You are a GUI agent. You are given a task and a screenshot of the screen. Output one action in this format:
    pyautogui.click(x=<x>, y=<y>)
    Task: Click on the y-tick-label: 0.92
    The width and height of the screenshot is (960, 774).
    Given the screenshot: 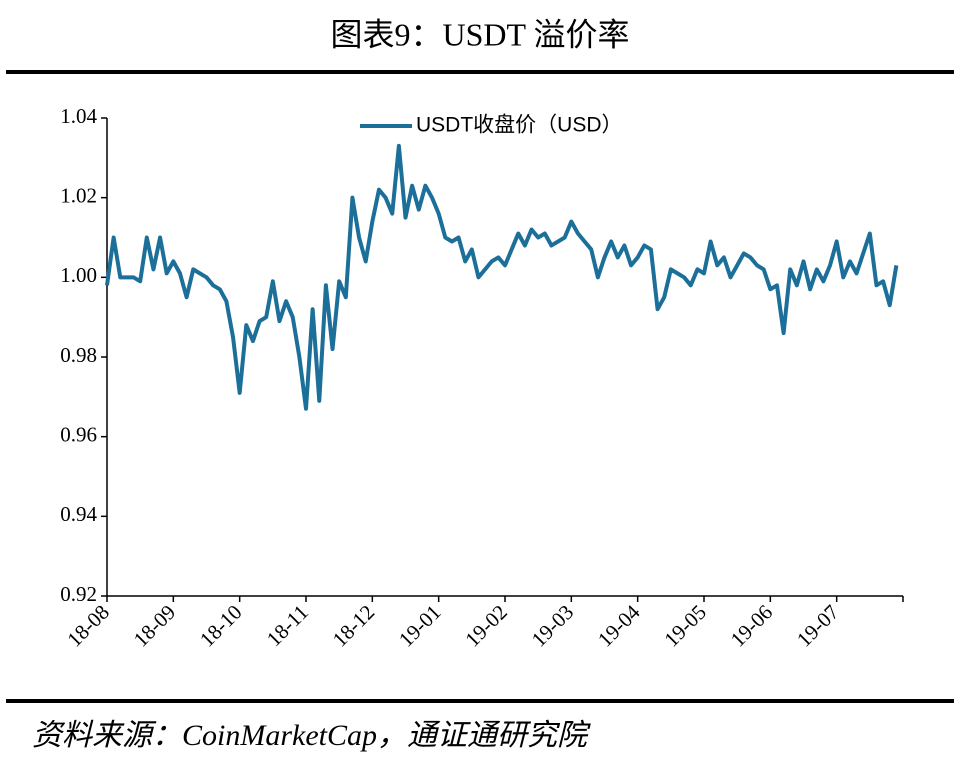 What is the action you would take?
    pyautogui.click(x=78, y=594)
    